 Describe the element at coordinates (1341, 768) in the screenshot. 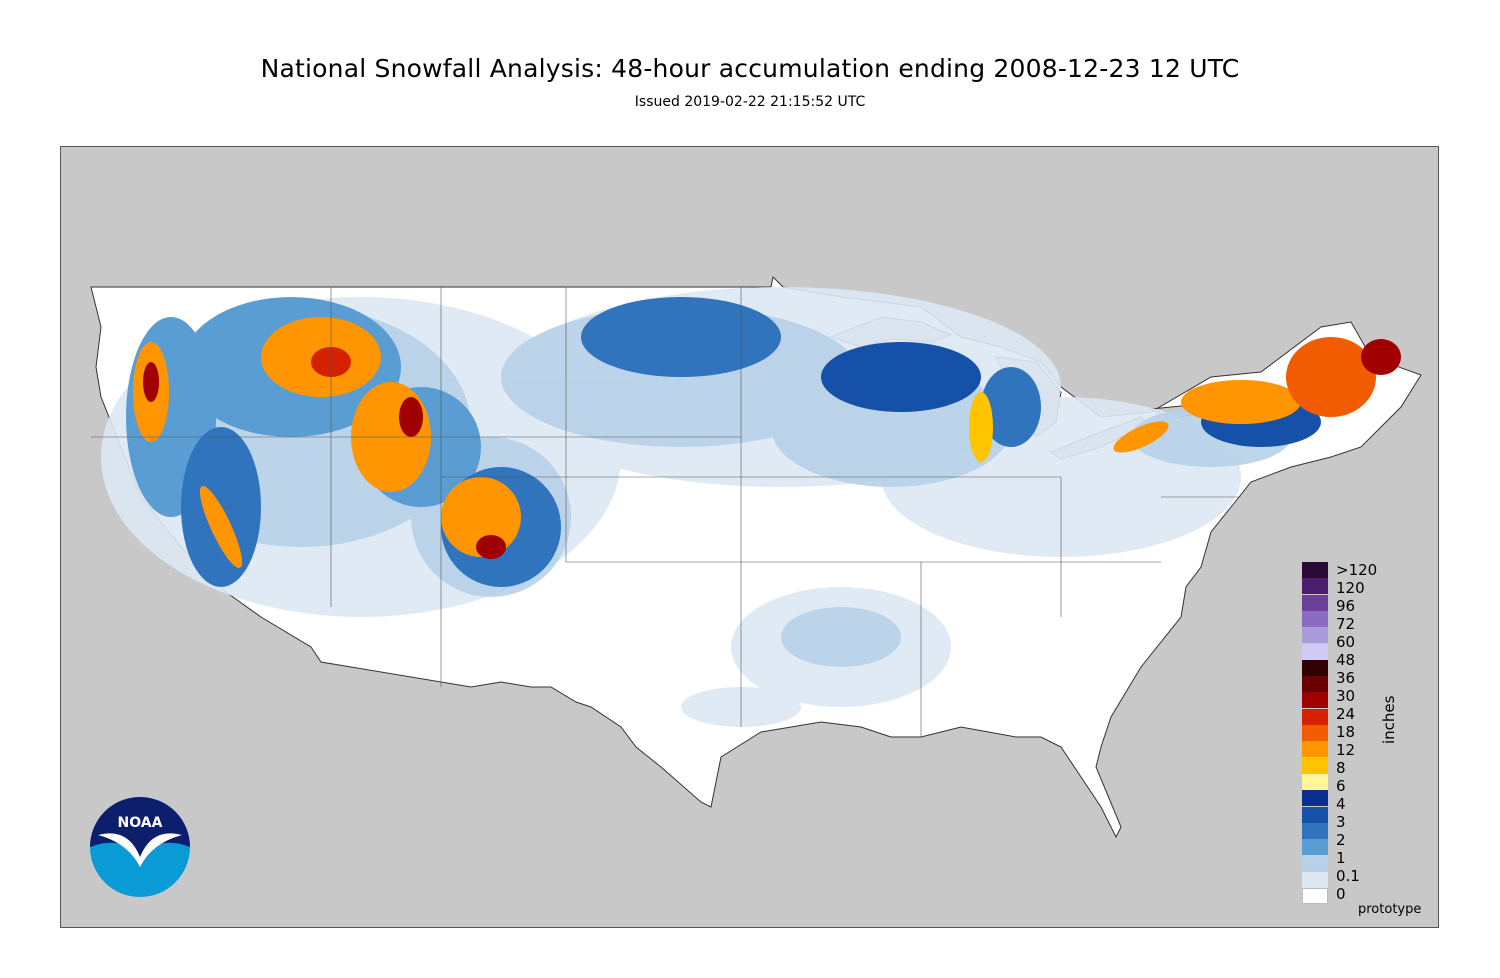

I see `legend-tick-label: 8` at that location.